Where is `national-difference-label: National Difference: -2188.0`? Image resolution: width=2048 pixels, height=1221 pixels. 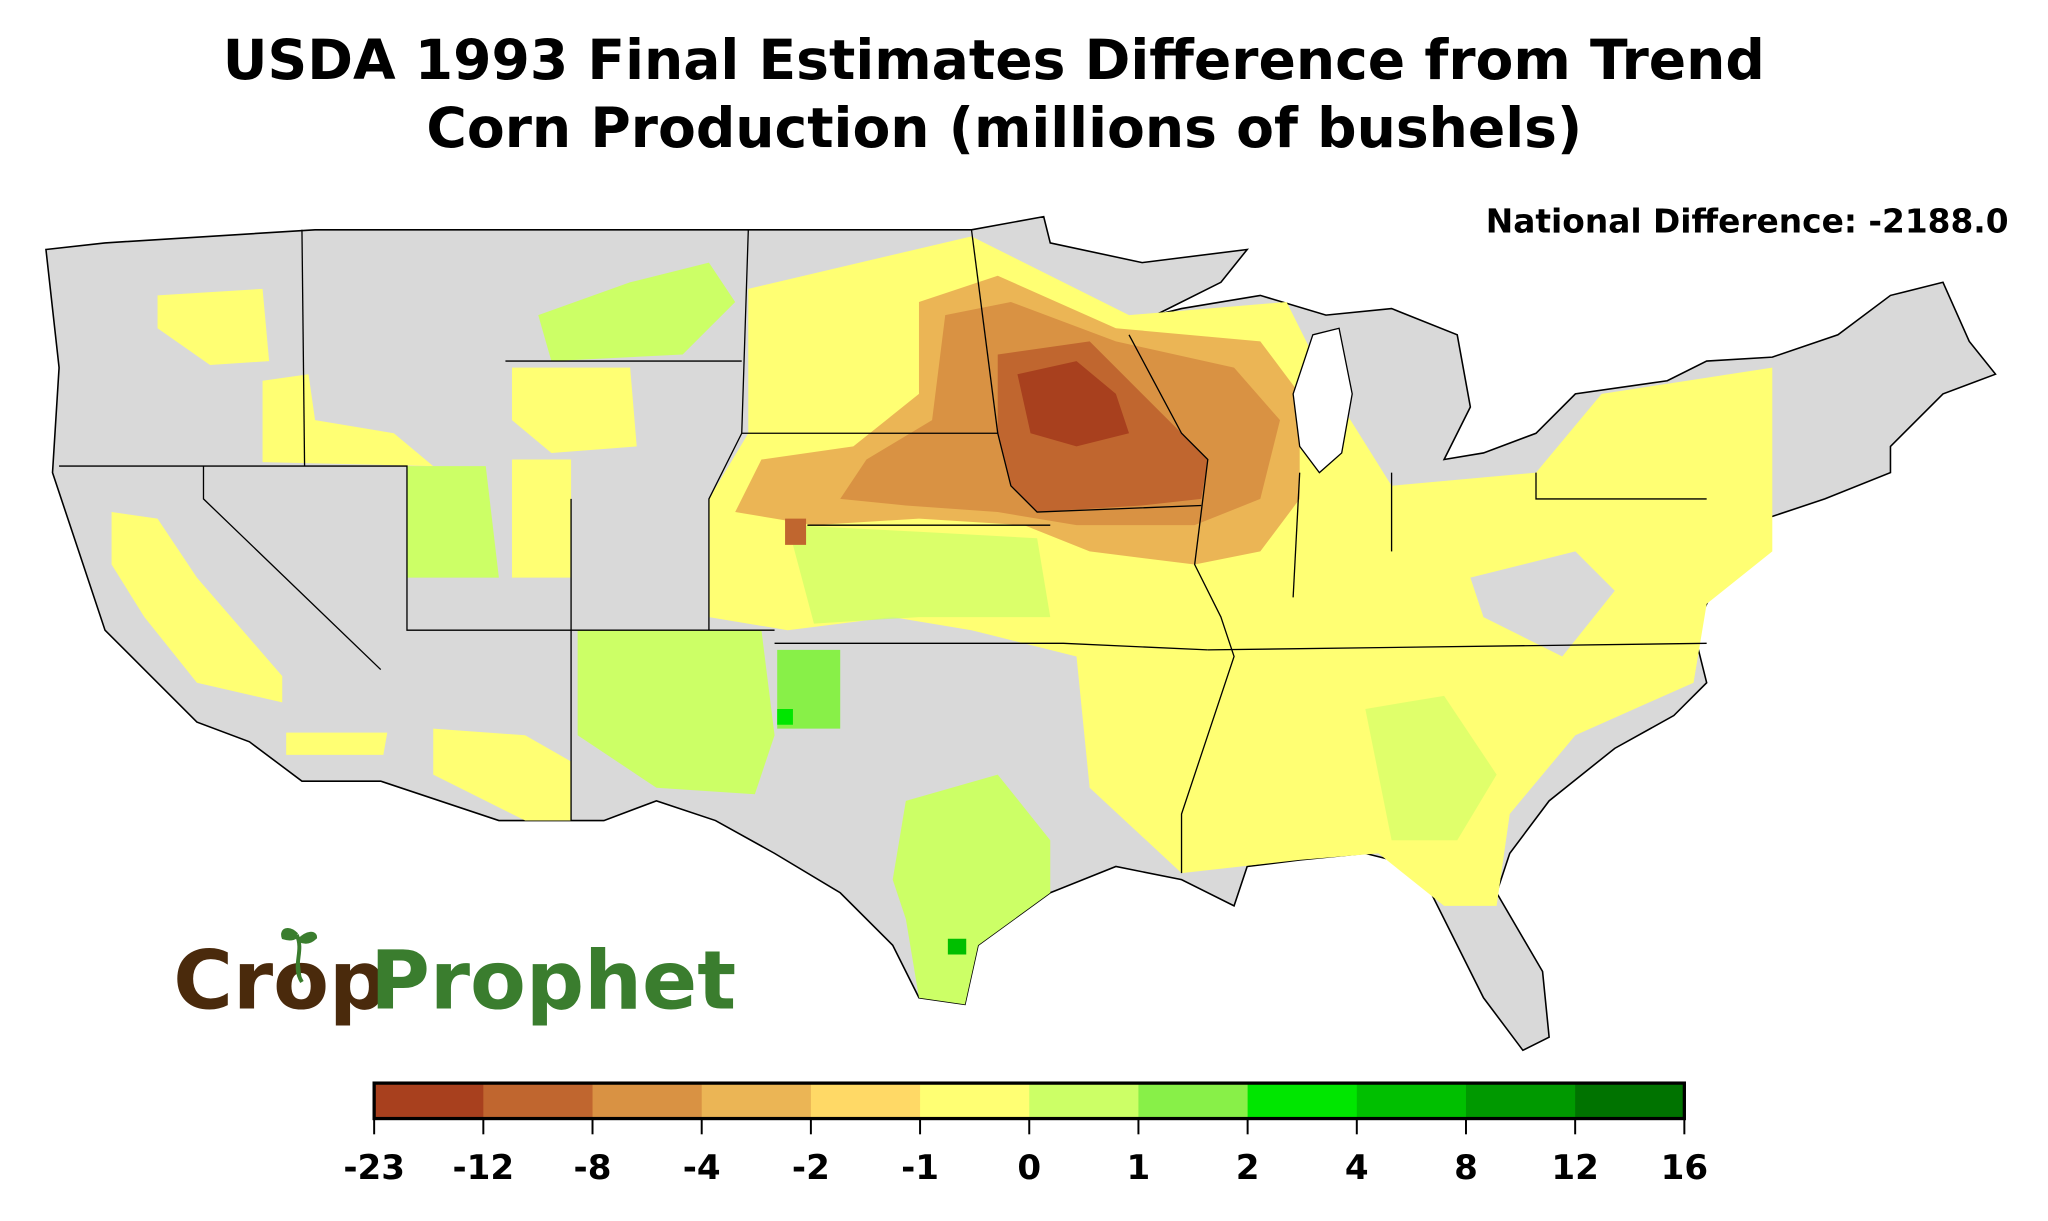 national-difference-label: National Difference: -2188.0 is located at coordinates (1747, 221).